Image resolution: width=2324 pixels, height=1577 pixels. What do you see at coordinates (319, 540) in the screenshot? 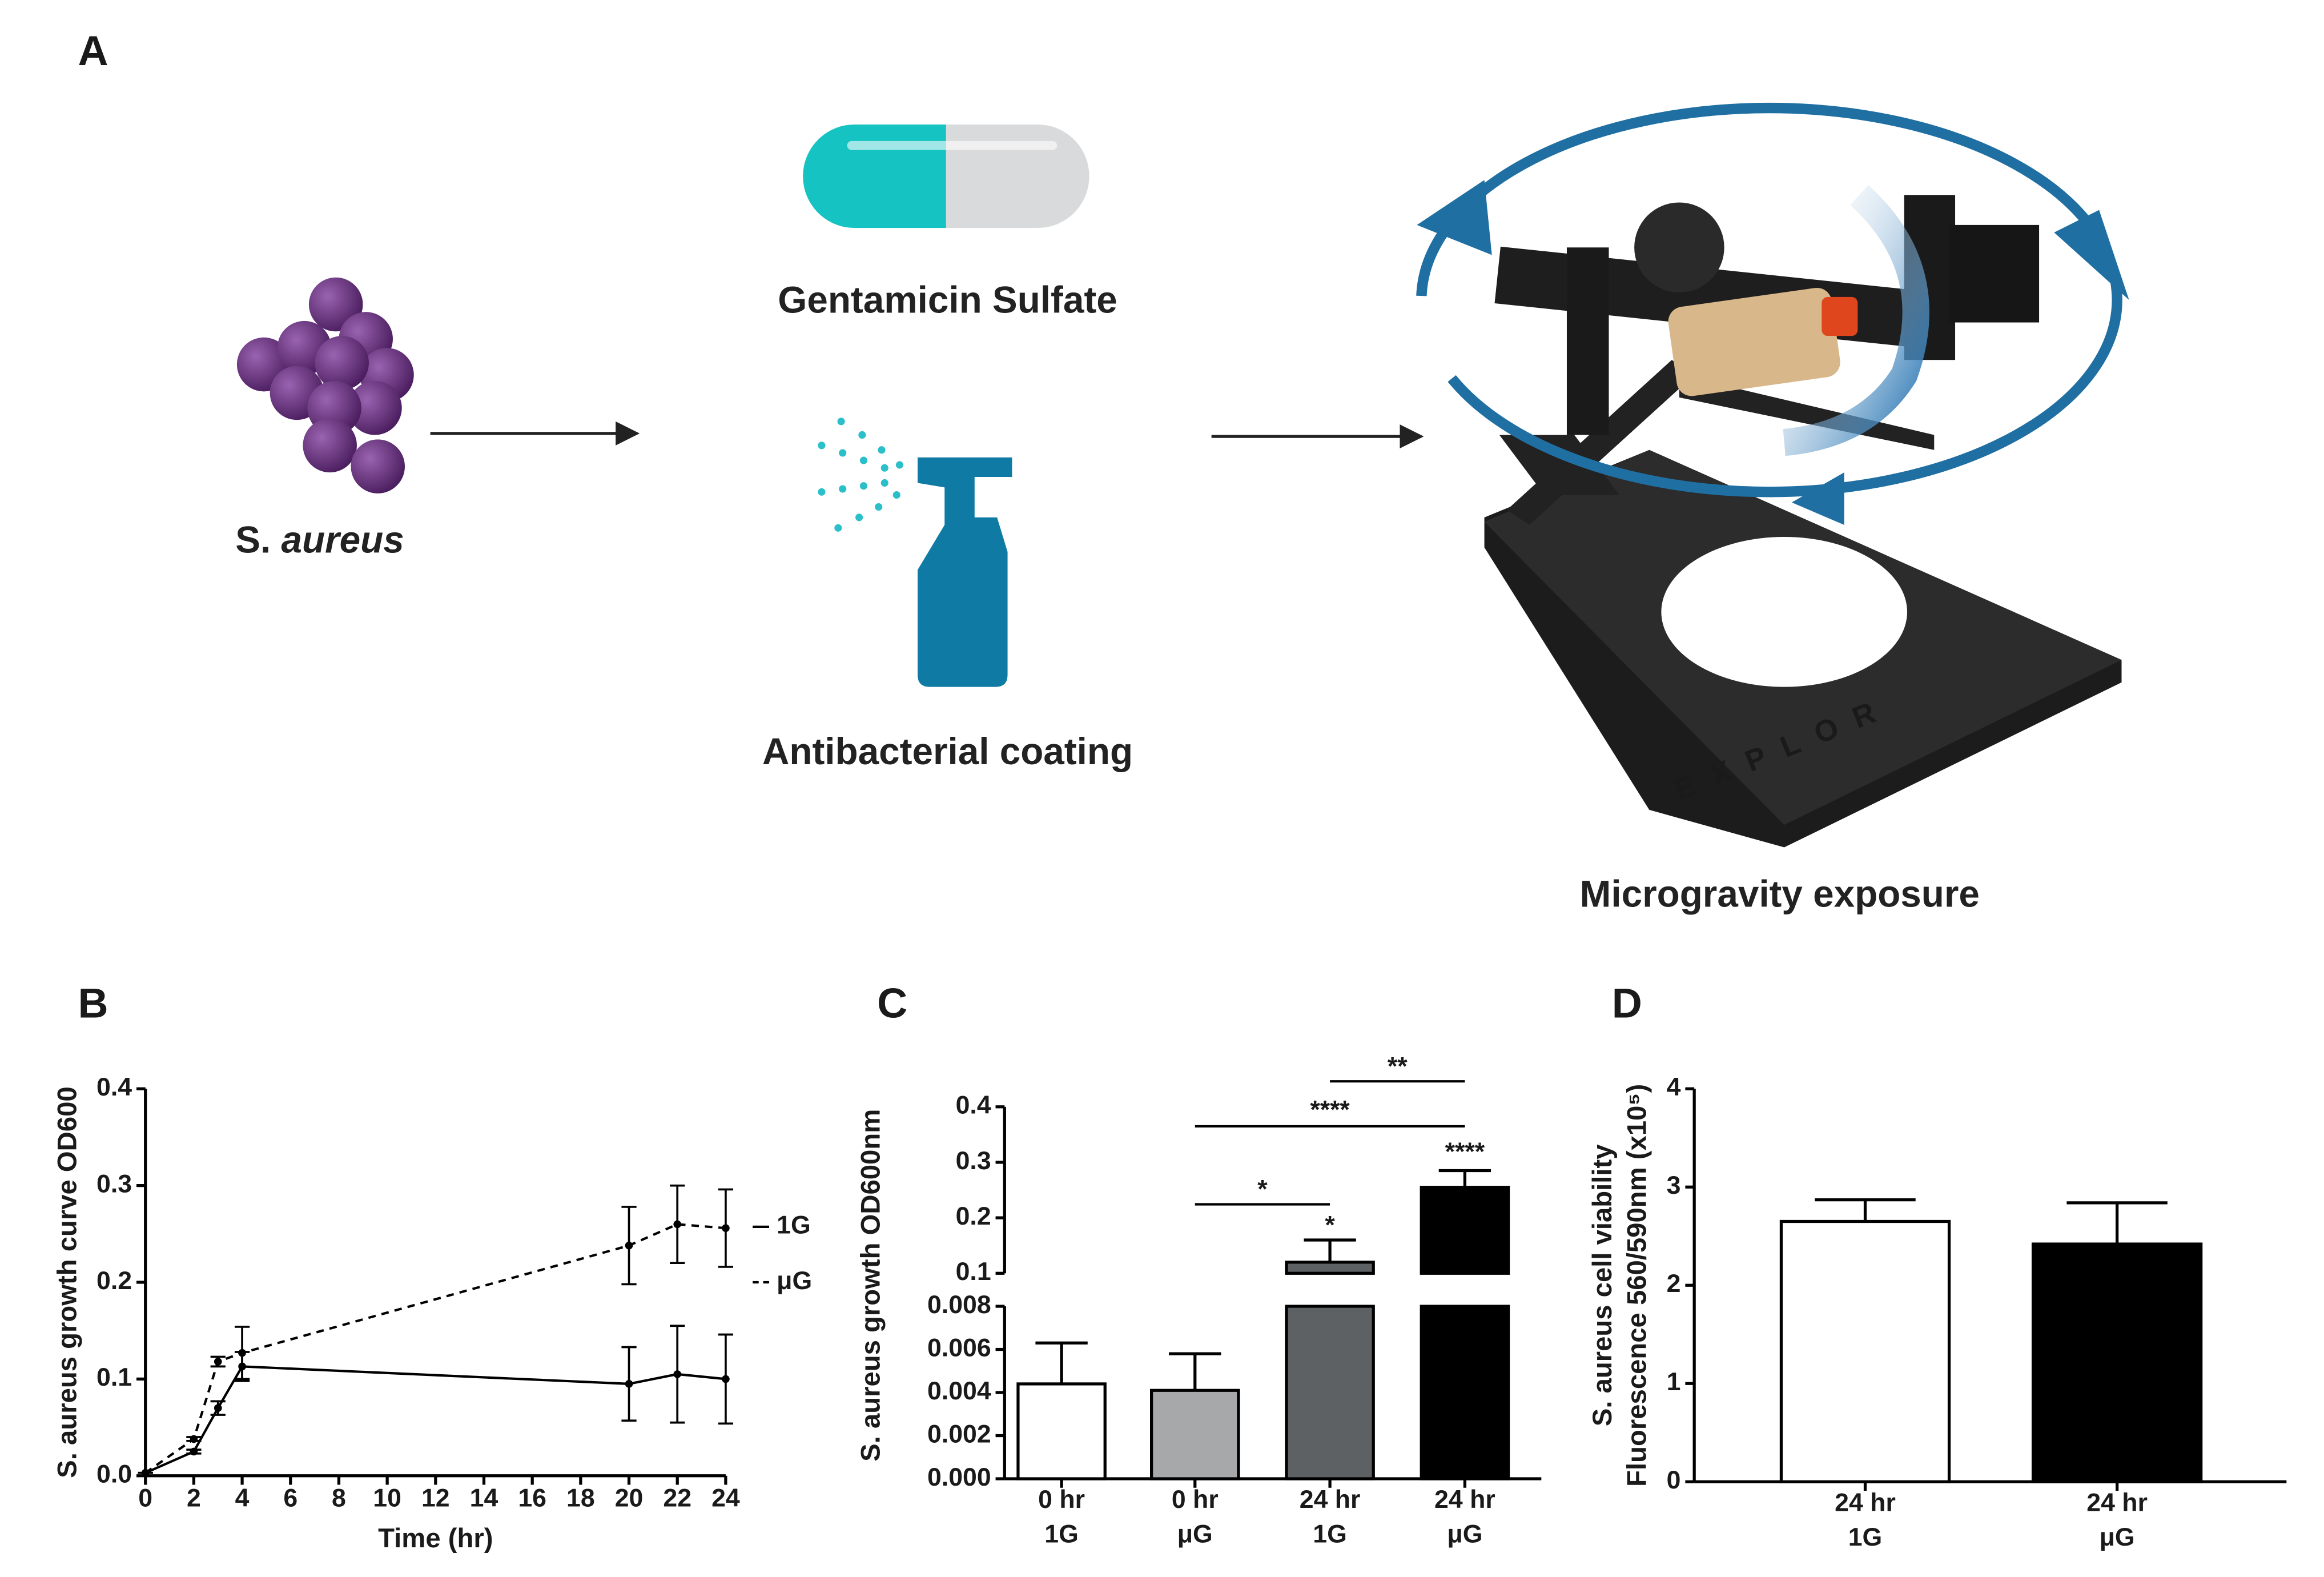
I see `organism-label: S. aureus` at bounding box center [319, 540].